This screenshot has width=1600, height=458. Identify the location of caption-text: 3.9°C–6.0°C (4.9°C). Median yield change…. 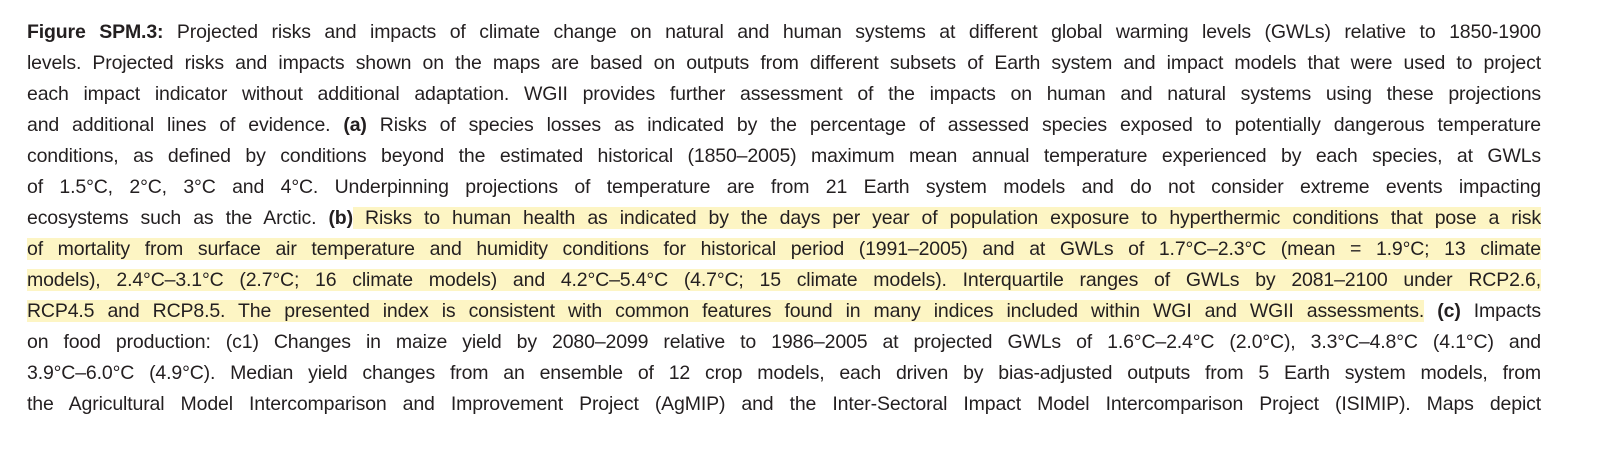
(784, 373).